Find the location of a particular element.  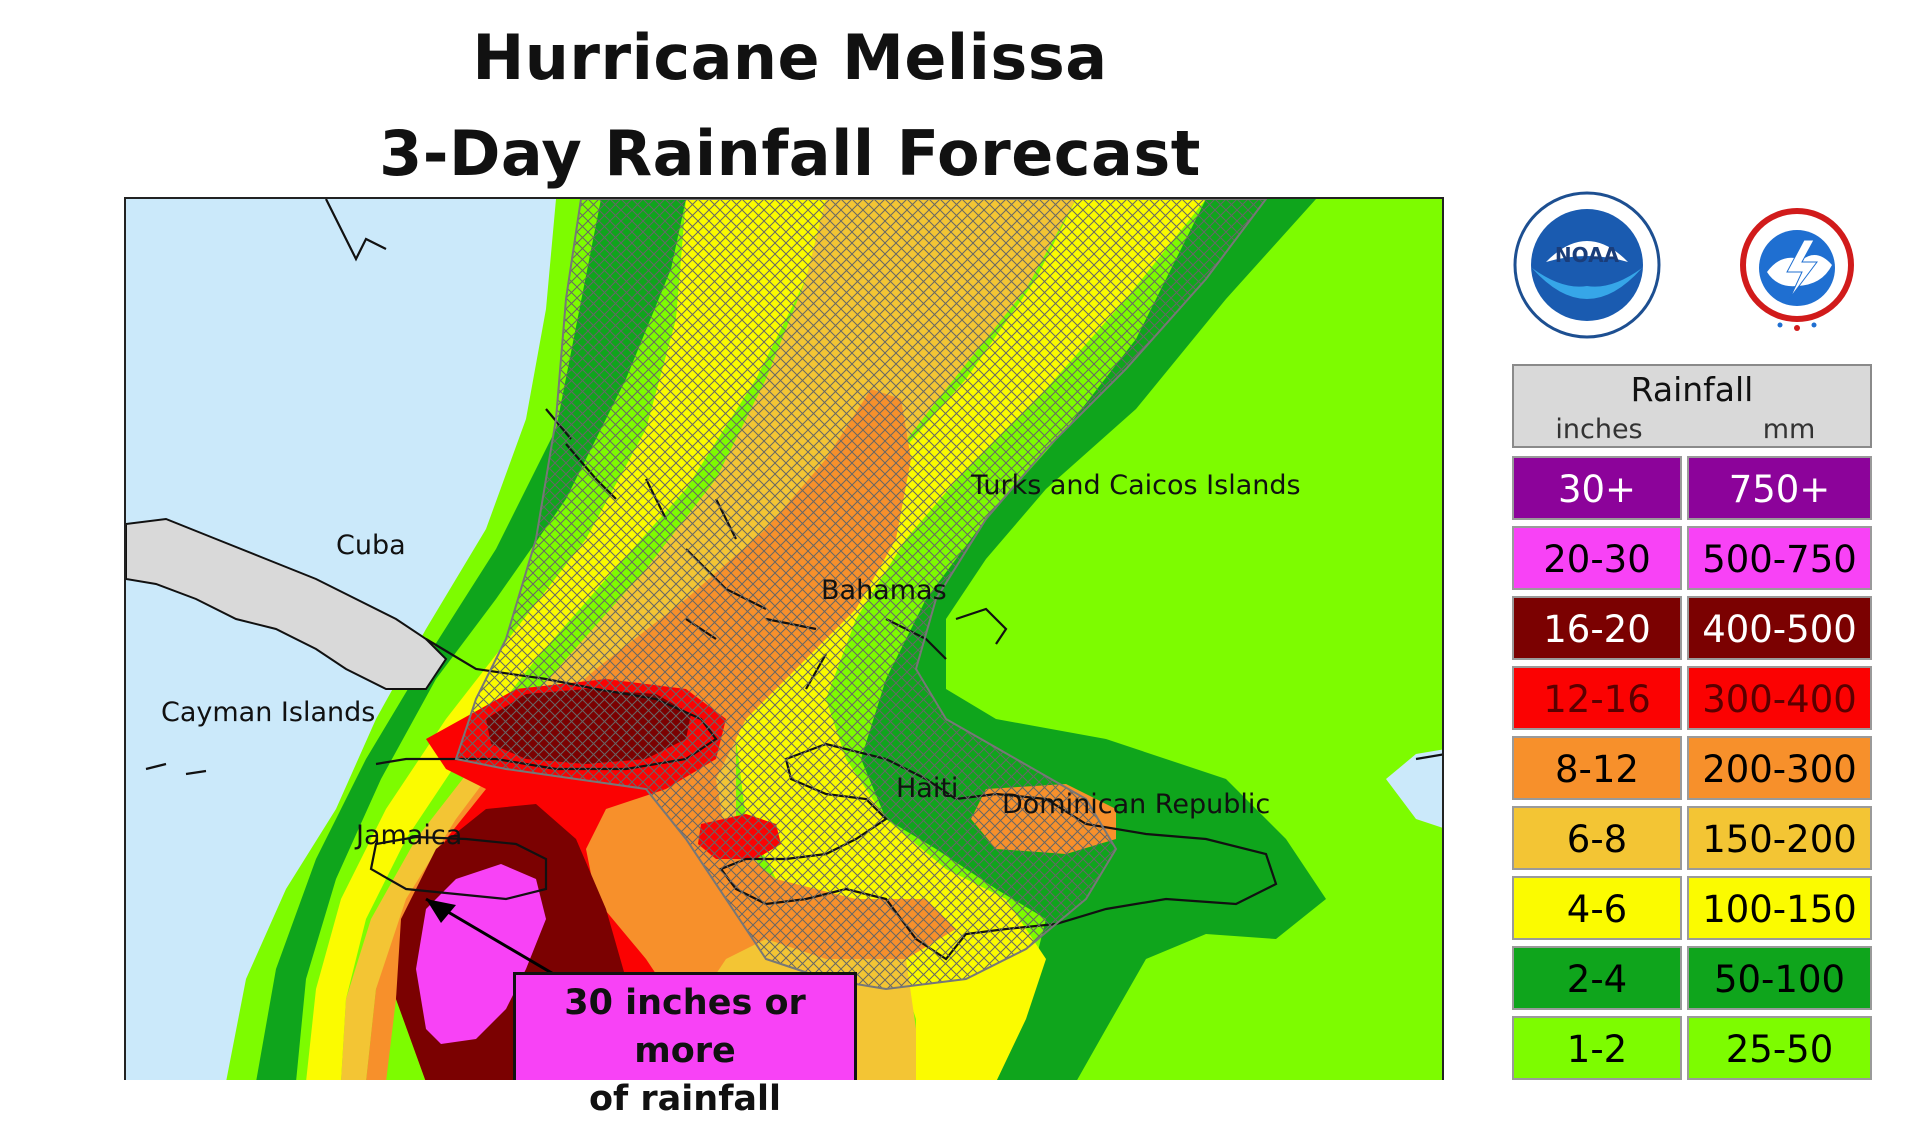

legend-cell-inches: 1-2 is located at coordinates (1597, 1048).